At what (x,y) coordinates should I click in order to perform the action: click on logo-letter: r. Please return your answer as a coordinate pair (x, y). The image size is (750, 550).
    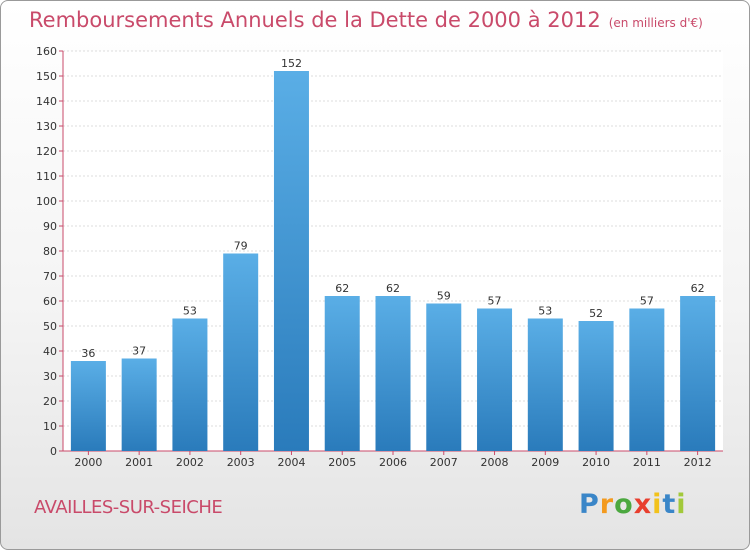
    Looking at the image, I should click on (607, 504).